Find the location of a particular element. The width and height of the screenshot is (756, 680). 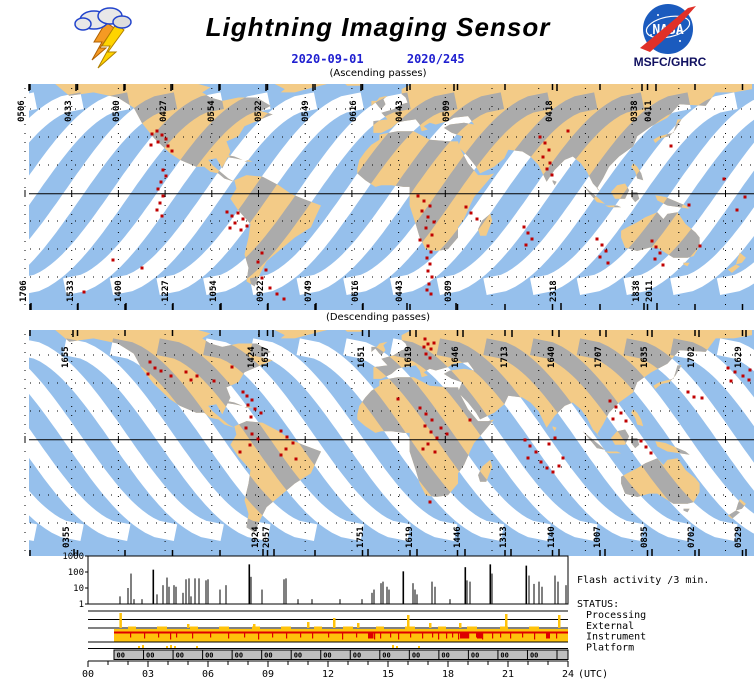

svg-text: 1 is located at coordinates (81, 605).